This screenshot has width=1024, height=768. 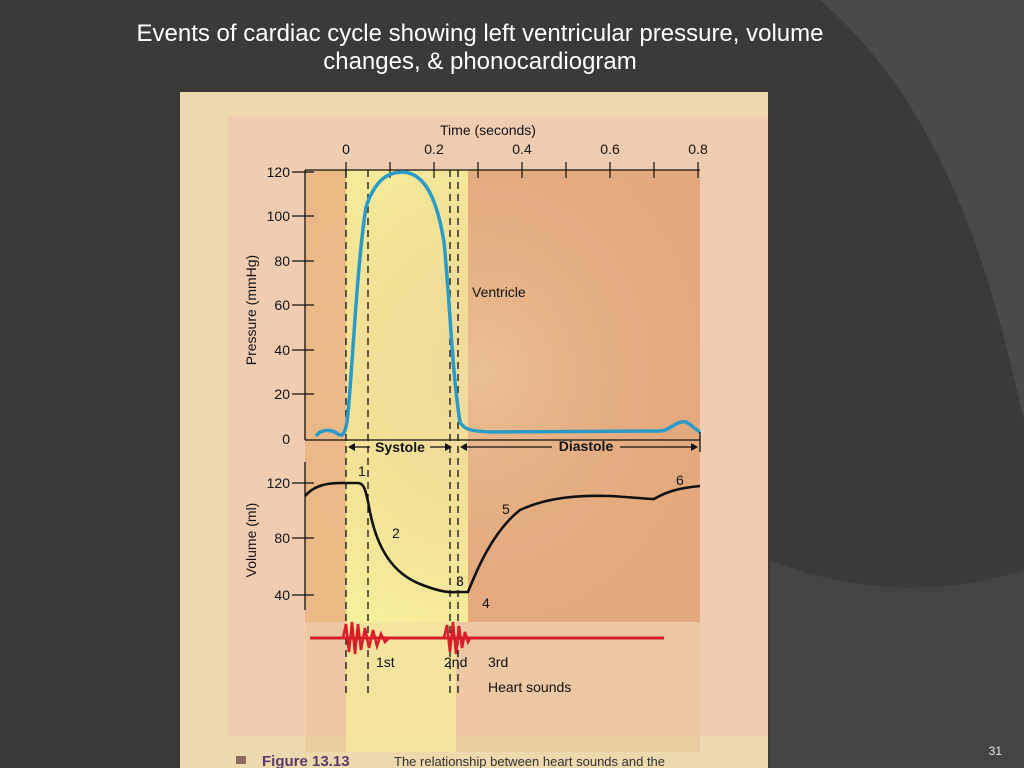 What do you see at coordinates (457, 638) in the screenshot?
I see `second-heart-sound-trace` at bounding box center [457, 638].